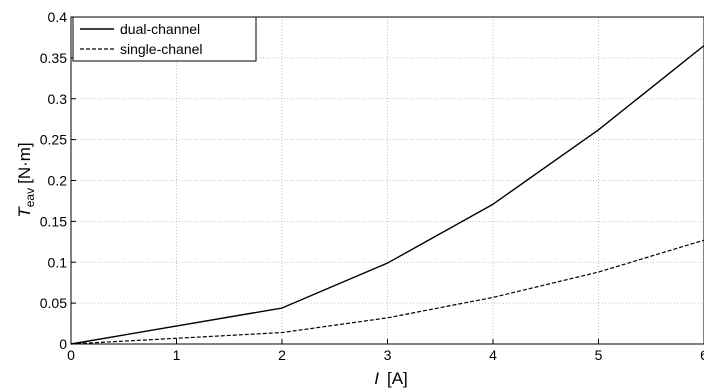 The image size is (704, 390). I want to click on legend-box, so click(164, 39).